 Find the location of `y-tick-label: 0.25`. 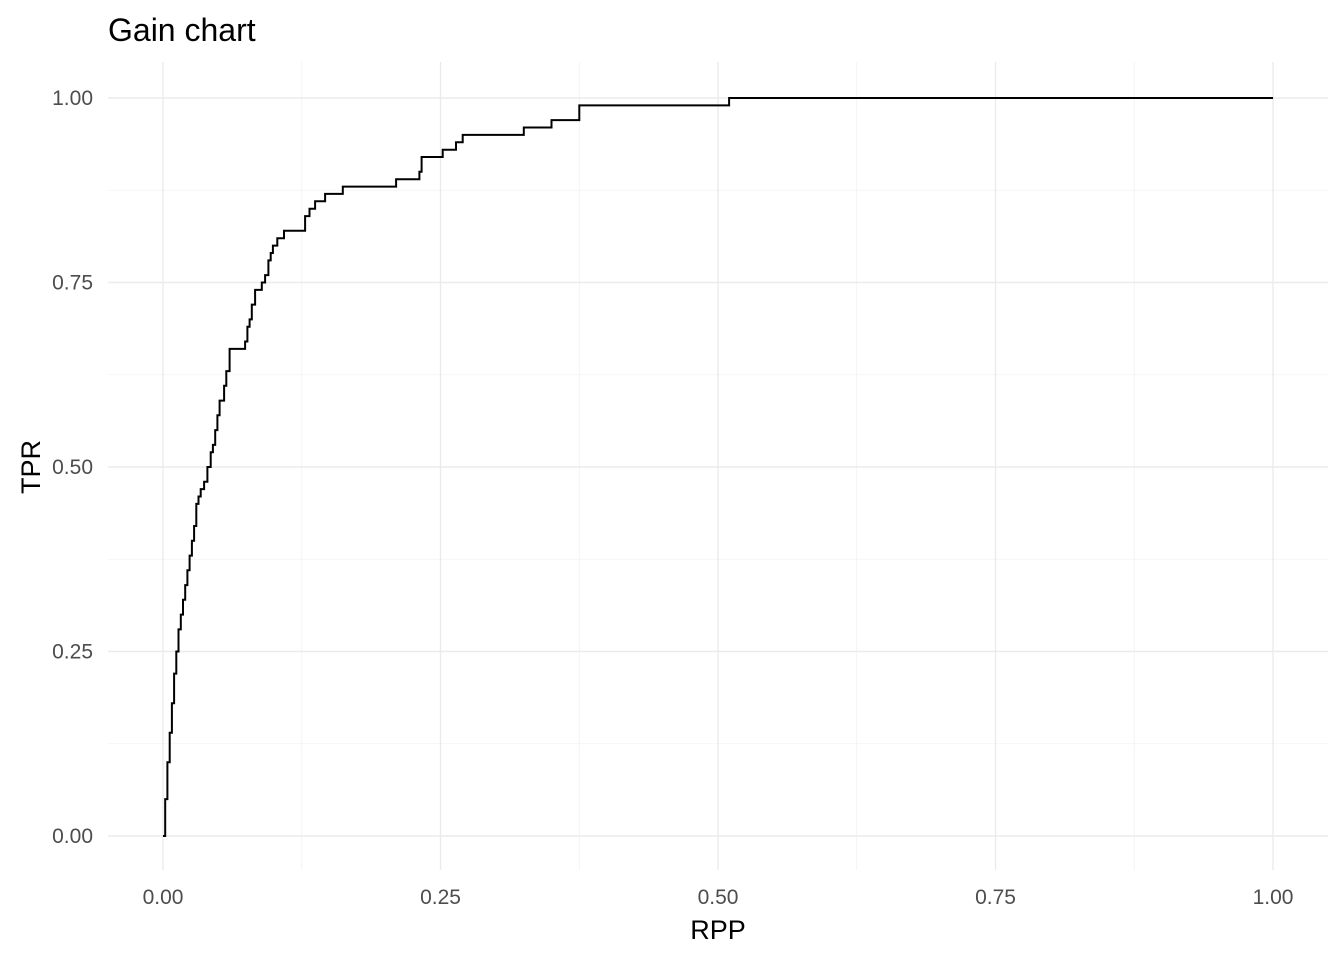

y-tick-label: 0.25 is located at coordinates (72, 652).